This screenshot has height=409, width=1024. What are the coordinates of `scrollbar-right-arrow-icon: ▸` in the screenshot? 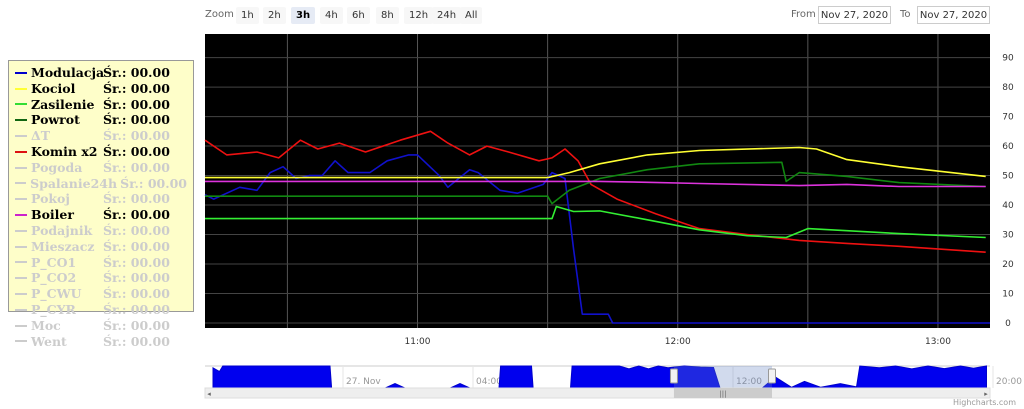 It's located at (986, 394).